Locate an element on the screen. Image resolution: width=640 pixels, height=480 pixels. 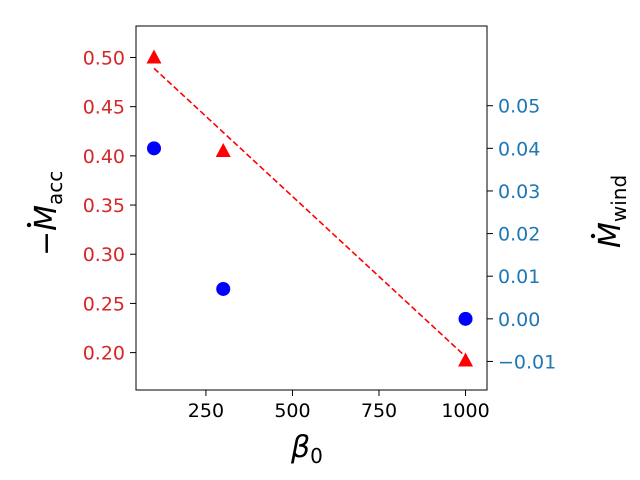
x-tick-label: 500 is located at coordinates (292, 411).